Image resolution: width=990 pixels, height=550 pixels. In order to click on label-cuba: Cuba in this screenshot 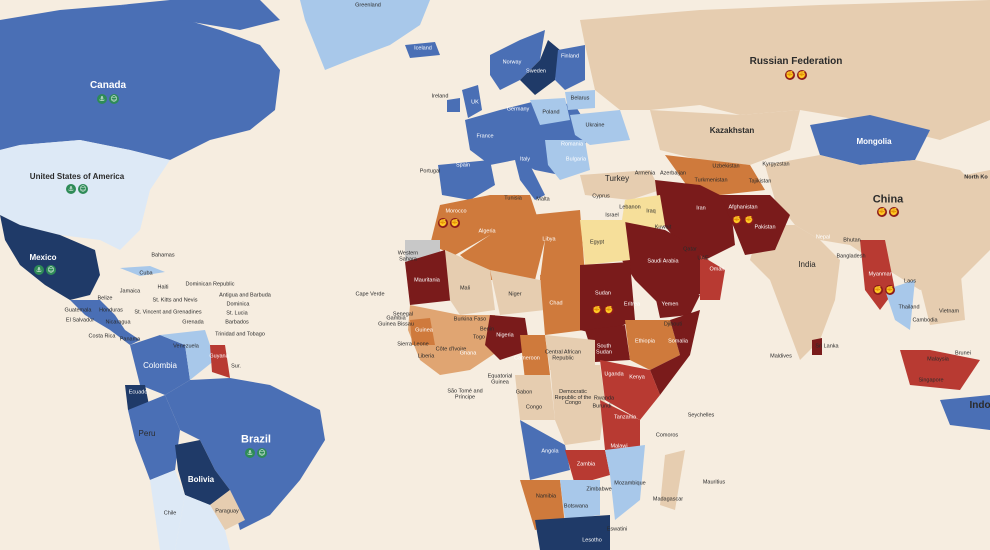, I will do `click(146, 273)`.